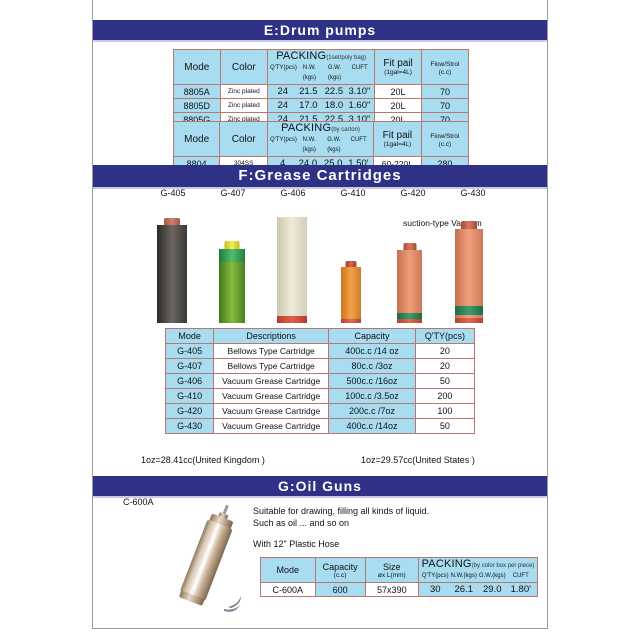  I want to click on cell-qty: 4, so click(282, 163).